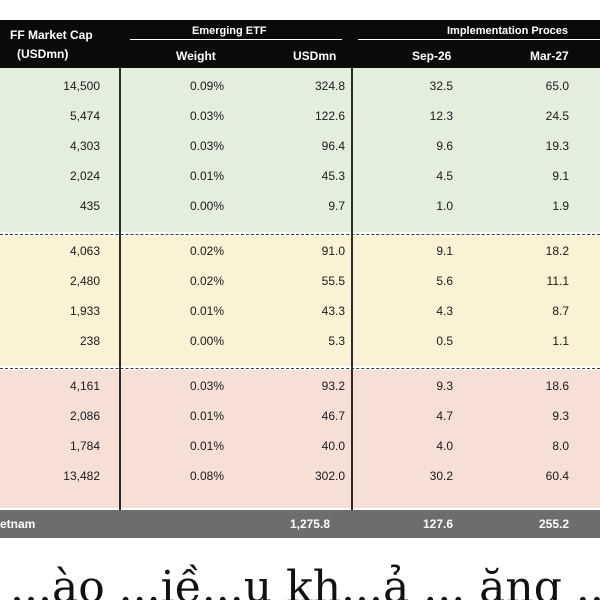 The image size is (600, 600). I want to click on cell-usdmn: 55.5, so click(333, 281).